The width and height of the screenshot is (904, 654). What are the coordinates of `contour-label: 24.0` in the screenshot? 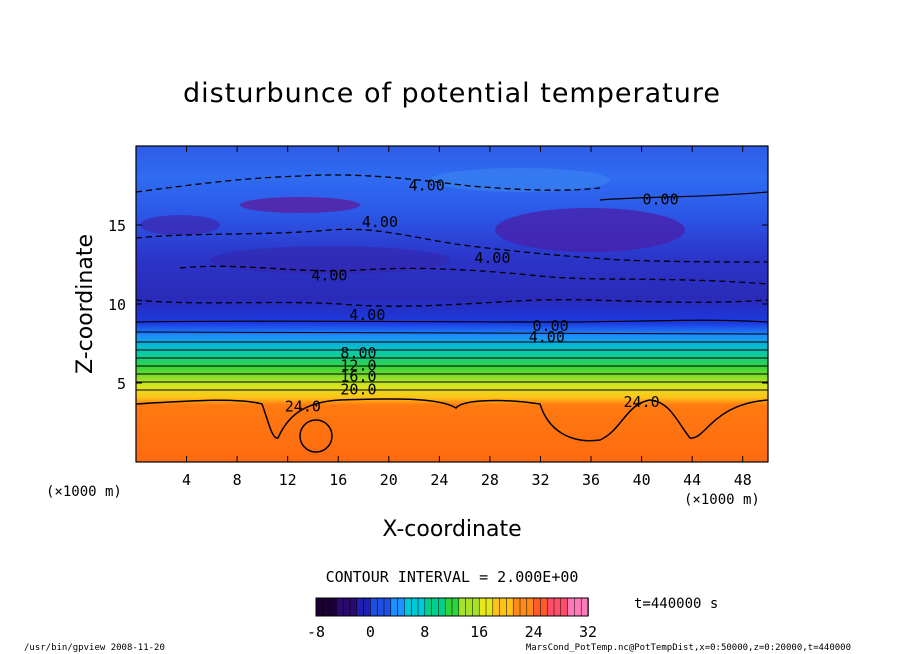 It's located at (642, 402).